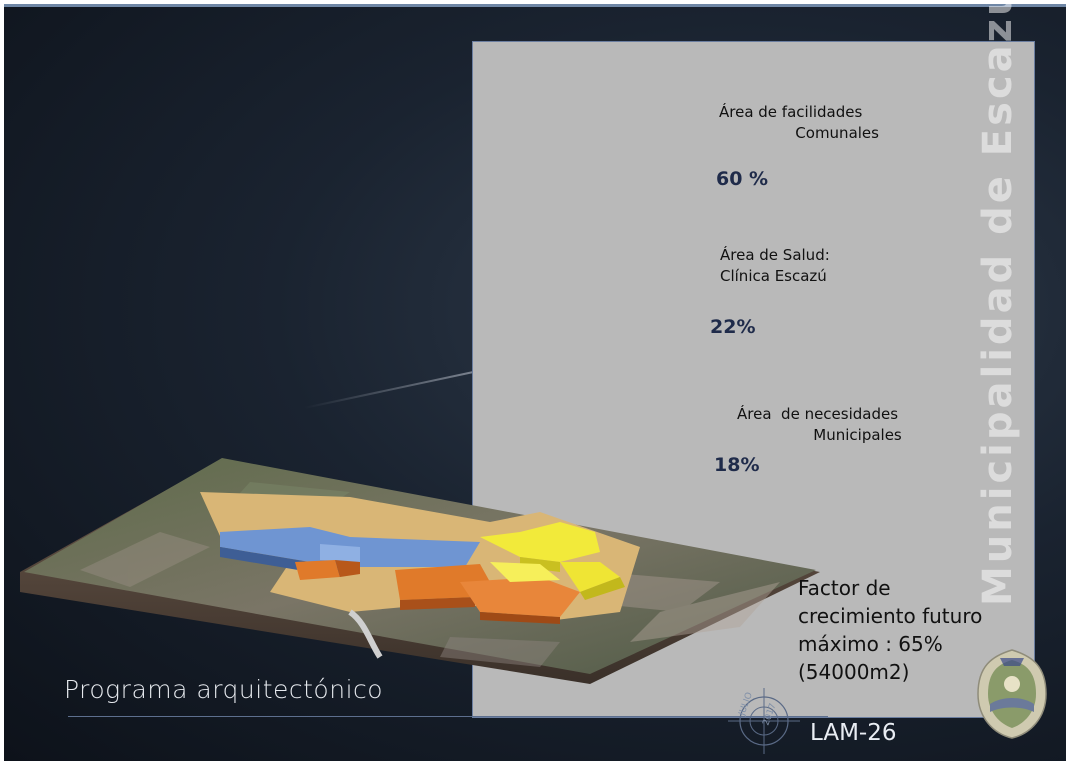  I want to click on municipal-seal-logo, so click(1012, 694).